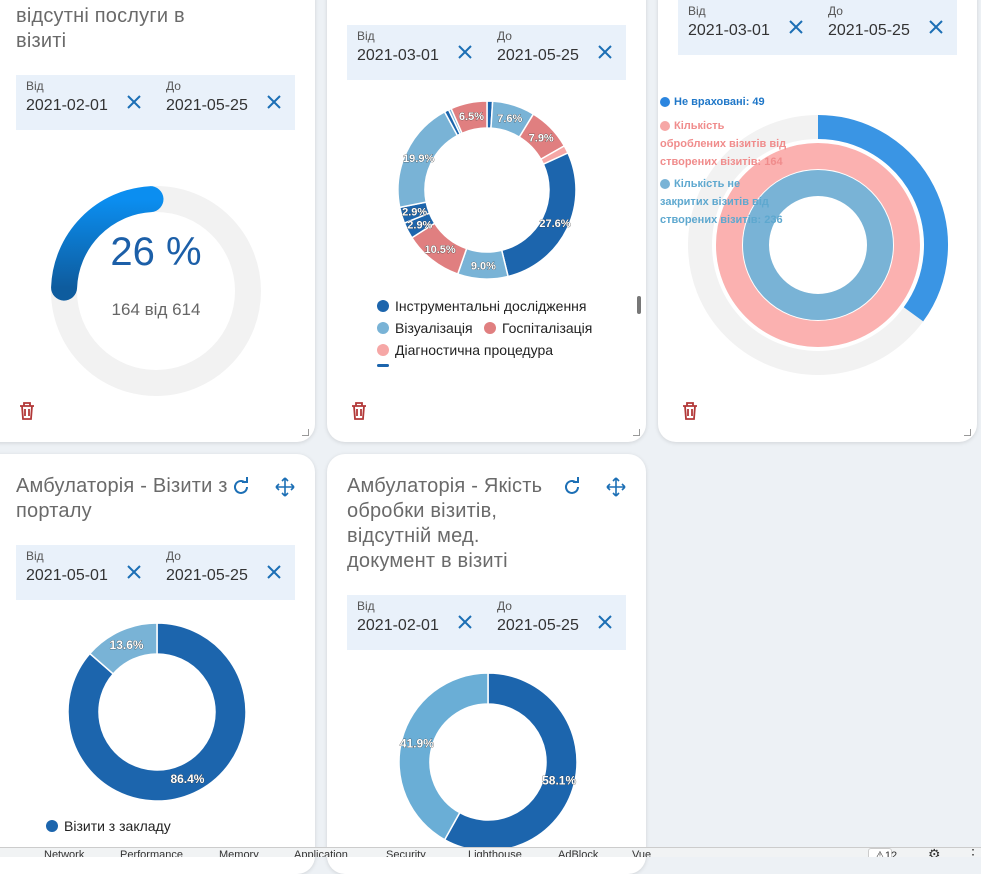 Image resolution: width=981 pixels, height=874 pixels. Describe the element at coordinates (383, 365) in the screenshot. I see `legend-item-partial` at that location.